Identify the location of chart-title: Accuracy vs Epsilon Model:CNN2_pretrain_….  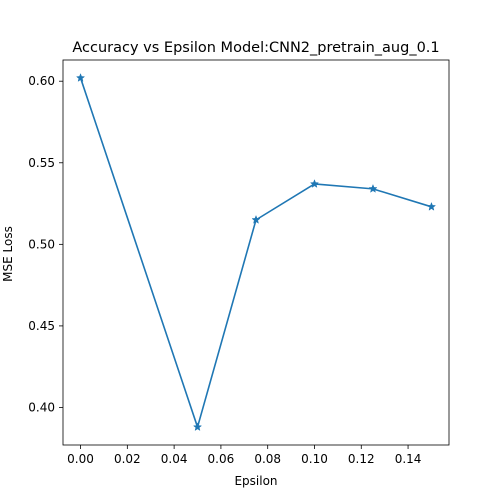
(255, 48).